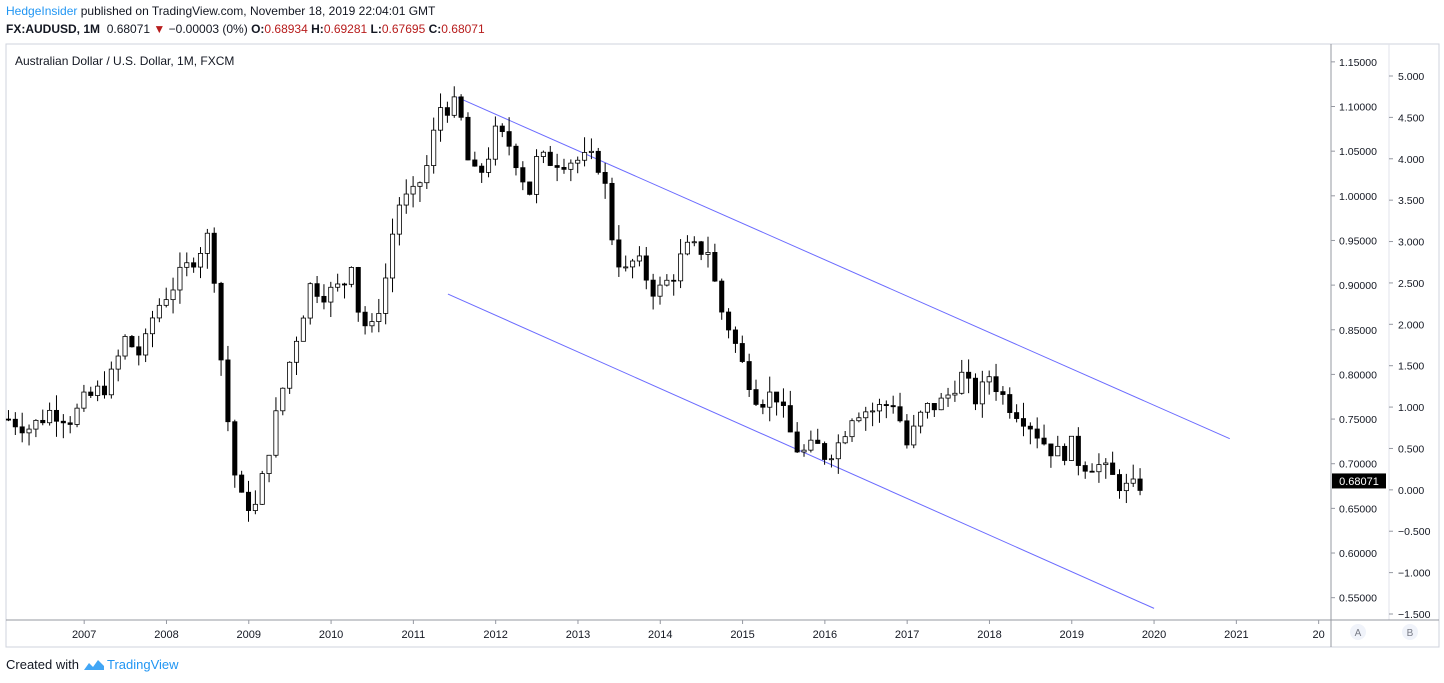  Describe the element at coordinates (495, 635) in the screenshot. I see `x-tick-label: 2012` at that location.